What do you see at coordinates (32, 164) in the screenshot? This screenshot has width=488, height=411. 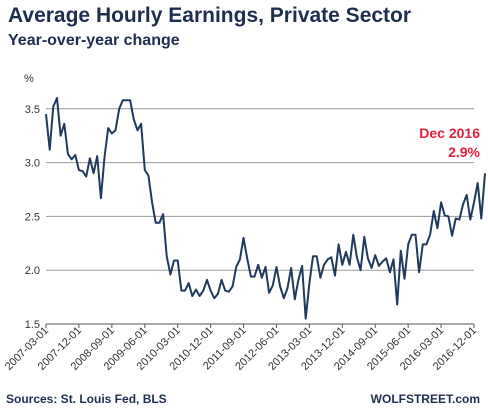 I see `y-tick-label: 3.0` at bounding box center [32, 164].